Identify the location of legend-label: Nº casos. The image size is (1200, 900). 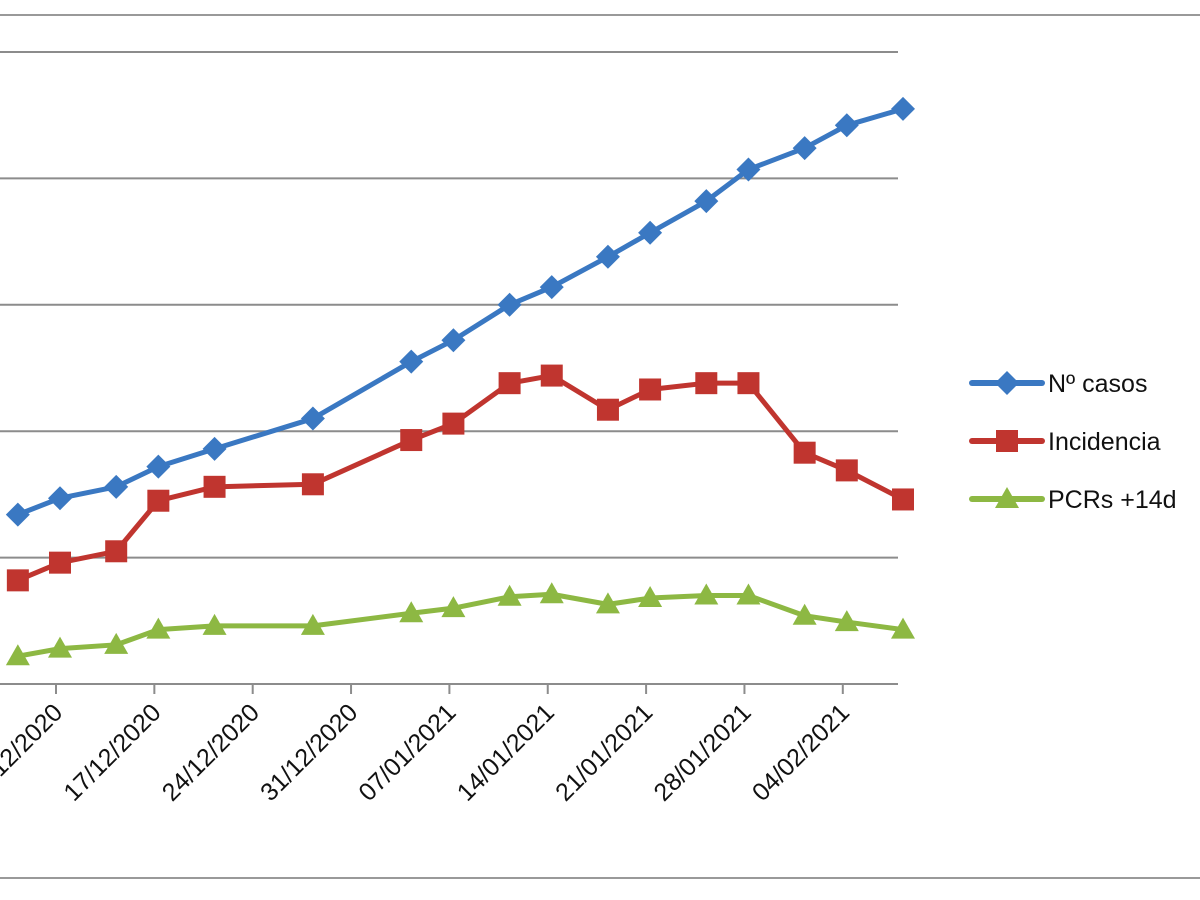
(1097, 384).